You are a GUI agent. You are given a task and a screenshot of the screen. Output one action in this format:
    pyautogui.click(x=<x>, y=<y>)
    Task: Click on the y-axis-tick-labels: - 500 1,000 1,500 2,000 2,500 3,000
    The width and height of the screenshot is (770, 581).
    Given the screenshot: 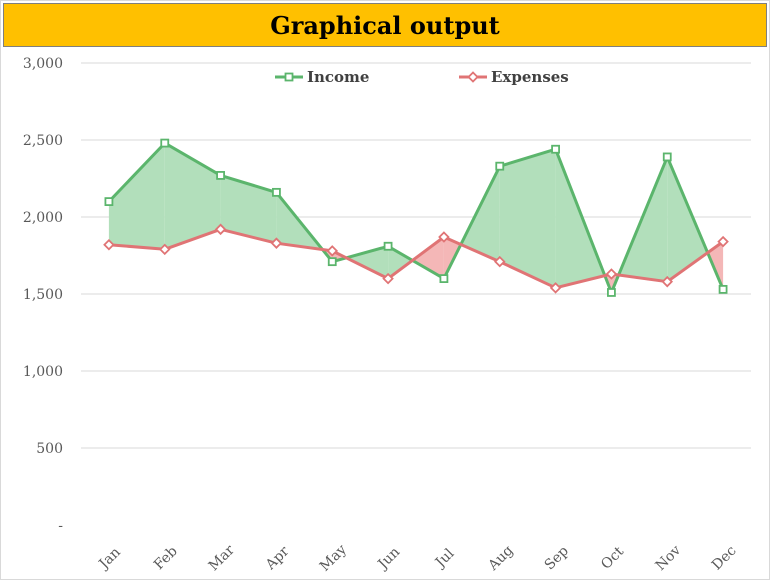 What is the action you would take?
    pyautogui.click(x=43, y=295)
    